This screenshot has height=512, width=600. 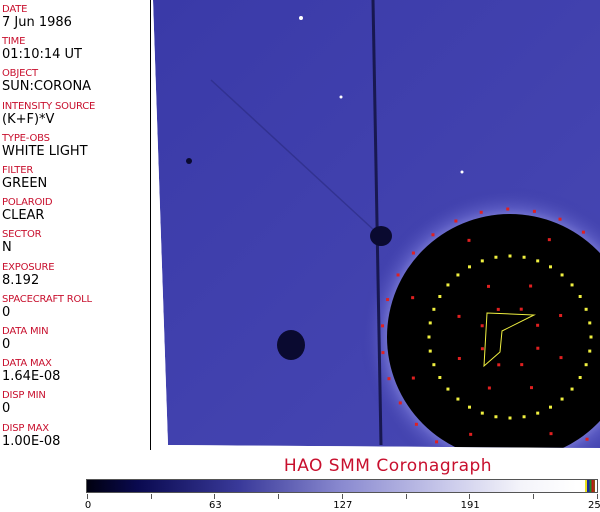 What do you see at coordinates (27, 203) in the screenshot?
I see `field-label: POLAROID` at bounding box center [27, 203].